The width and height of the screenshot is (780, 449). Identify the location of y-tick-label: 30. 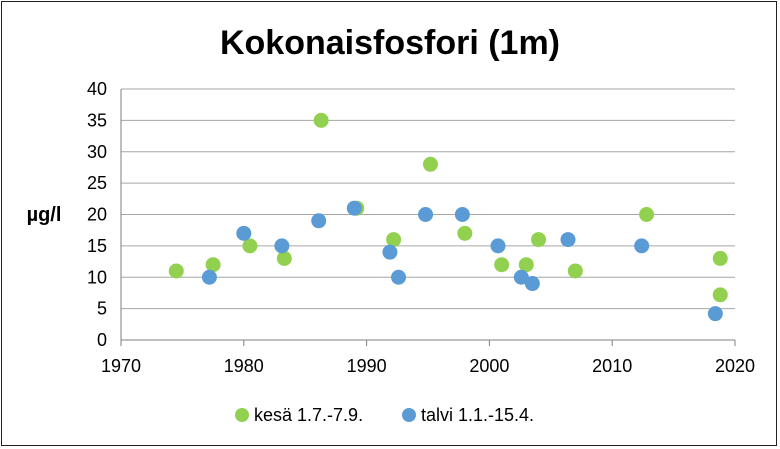
(97, 152).